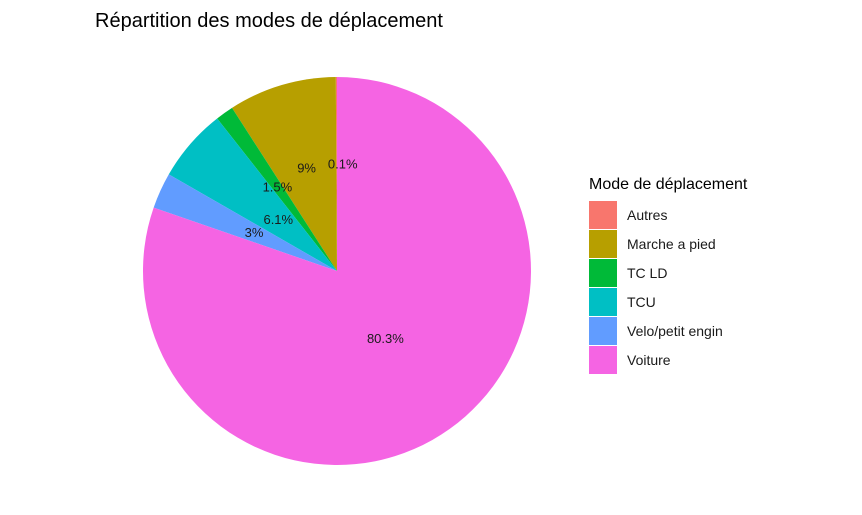 Image resolution: width=862 pixels, height=515 pixels. I want to click on pie-slice-autres, so click(336, 173).